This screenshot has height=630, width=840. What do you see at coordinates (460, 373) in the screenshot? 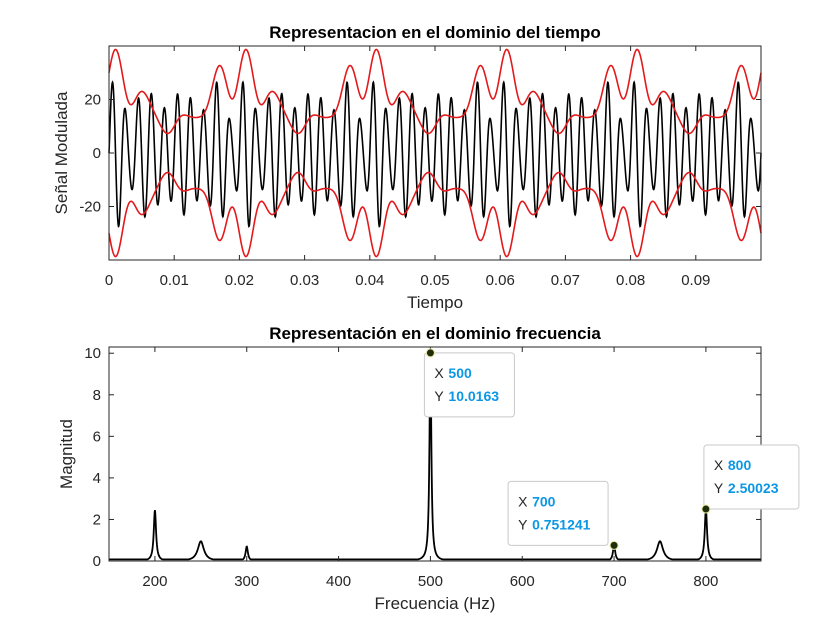
I see `datatip-x-value: 500` at bounding box center [460, 373].